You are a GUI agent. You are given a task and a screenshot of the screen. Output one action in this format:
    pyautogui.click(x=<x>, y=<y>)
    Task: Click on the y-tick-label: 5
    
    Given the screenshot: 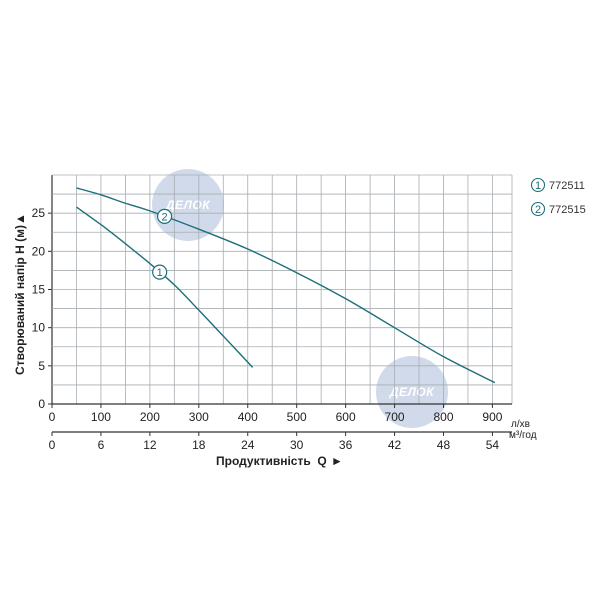 What is the action you would take?
    pyautogui.click(x=41, y=366)
    